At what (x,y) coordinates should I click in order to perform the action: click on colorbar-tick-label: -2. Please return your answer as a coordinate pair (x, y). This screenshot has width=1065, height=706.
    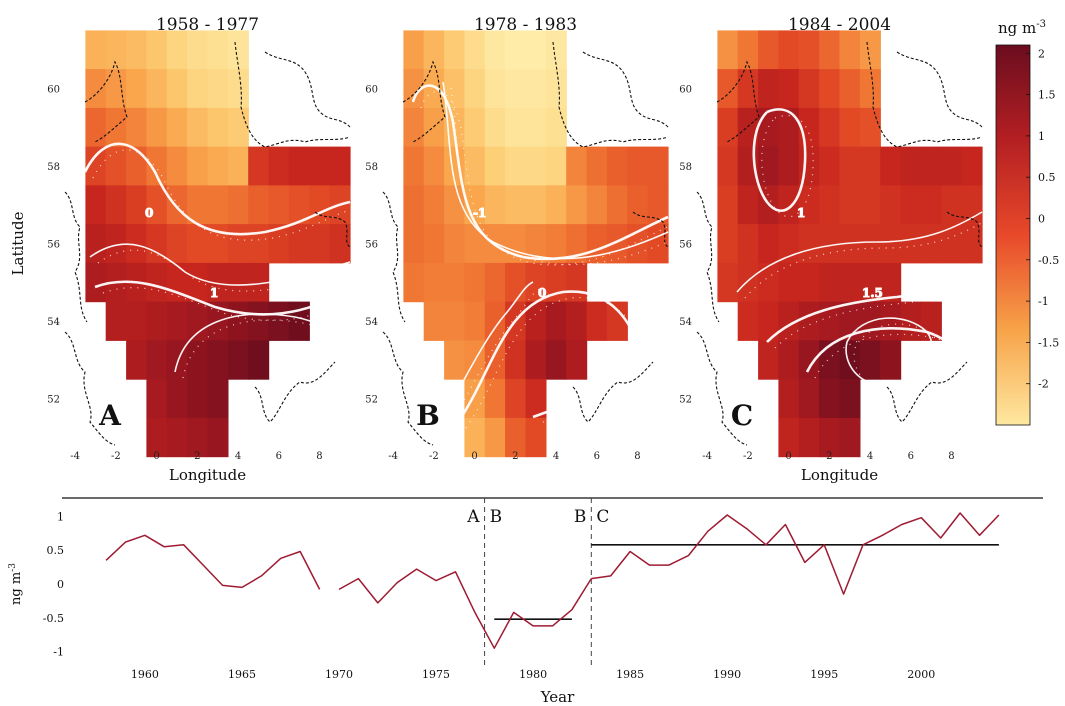
    Looking at the image, I should click on (1043, 384).